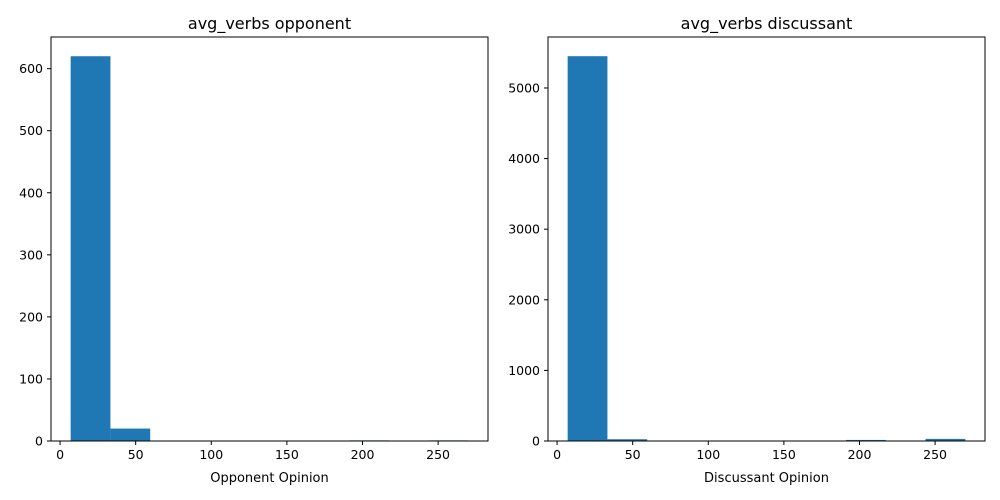 The image size is (1000, 500). Describe the element at coordinates (31, 192) in the screenshot. I see `y-tick-label: 400` at that location.